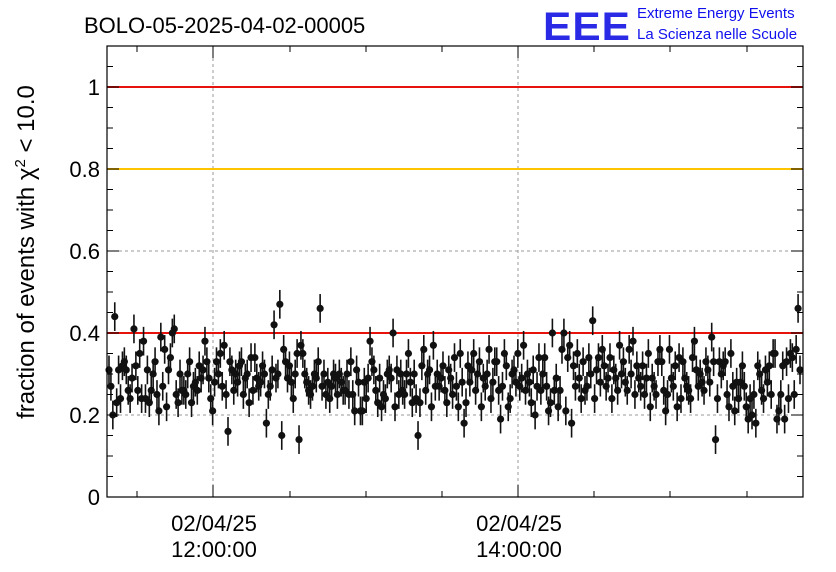 The width and height of the screenshot is (836, 572). I want to click on x-tick-date: 02/04/25, so click(519, 523).